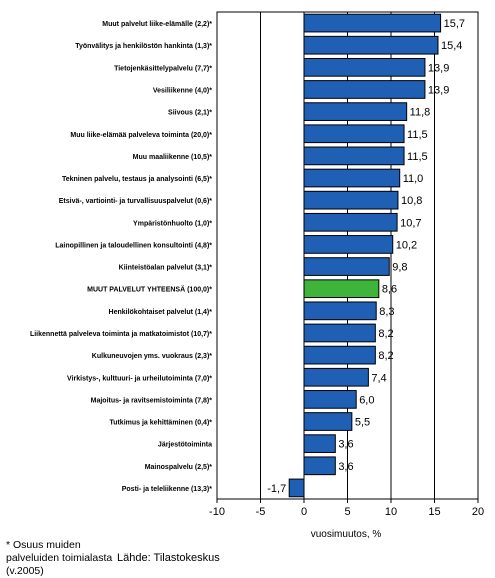 The width and height of the screenshot is (495, 578). I want to click on x-tick-label: 0, so click(304, 512).